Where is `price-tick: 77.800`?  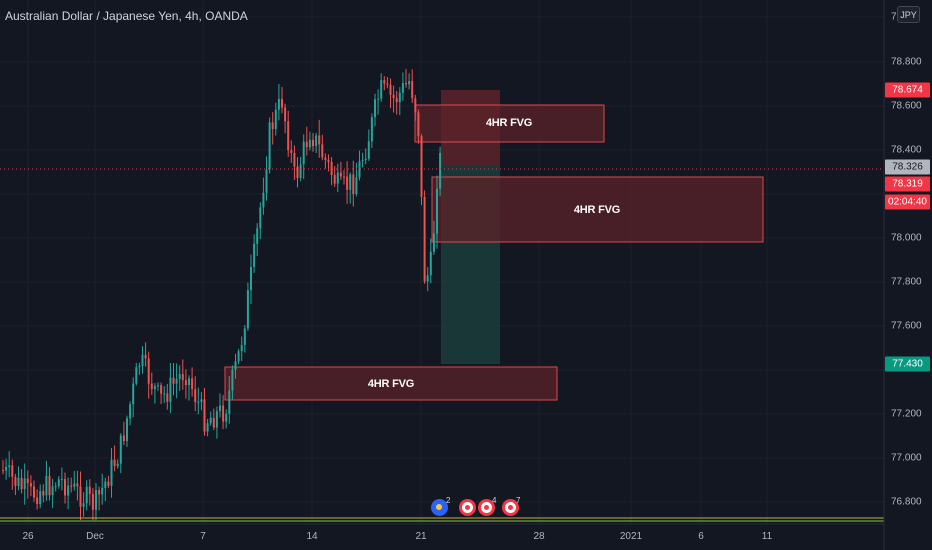 price-tick: 77.800 is located at coordinates (906, 282).